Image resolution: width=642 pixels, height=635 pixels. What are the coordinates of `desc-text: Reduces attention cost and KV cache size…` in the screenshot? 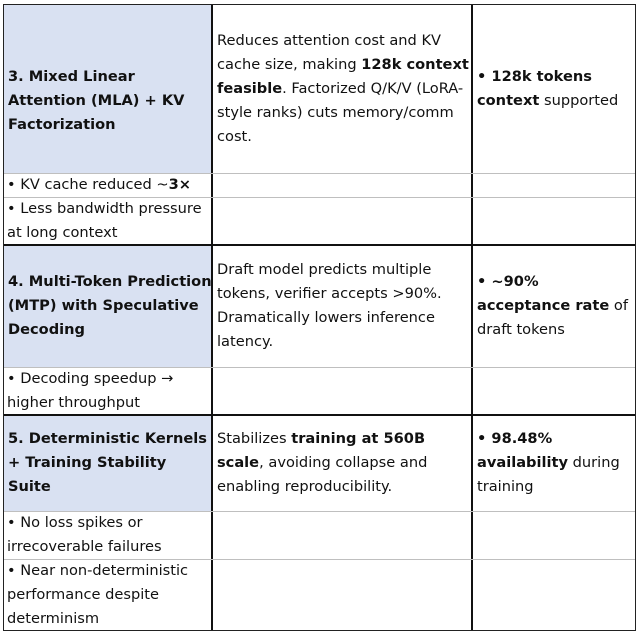 It's located at (329, 52).